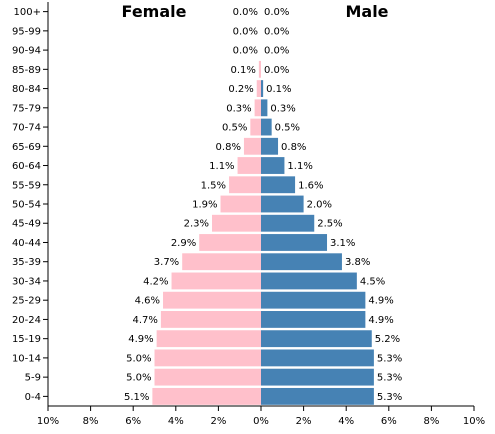 The image size is (495, 434). I want to click on female-value-label: 4.2%, so click(155, 281).